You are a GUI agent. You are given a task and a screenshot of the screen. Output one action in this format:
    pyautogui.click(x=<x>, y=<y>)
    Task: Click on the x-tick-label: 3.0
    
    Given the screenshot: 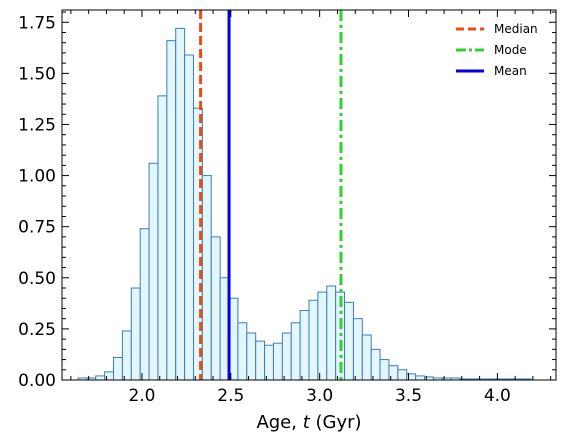 What is the action you would take?
    pyautogui.click(x=319, y=396)
    